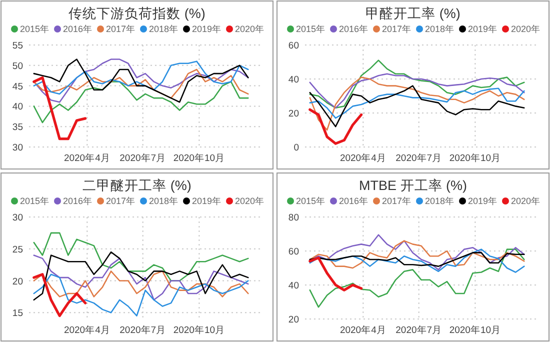  What do you see at coordinates (17, 86) in the screenshot?
I see `y-tick-label: 45` at bounding box center [17, 86].